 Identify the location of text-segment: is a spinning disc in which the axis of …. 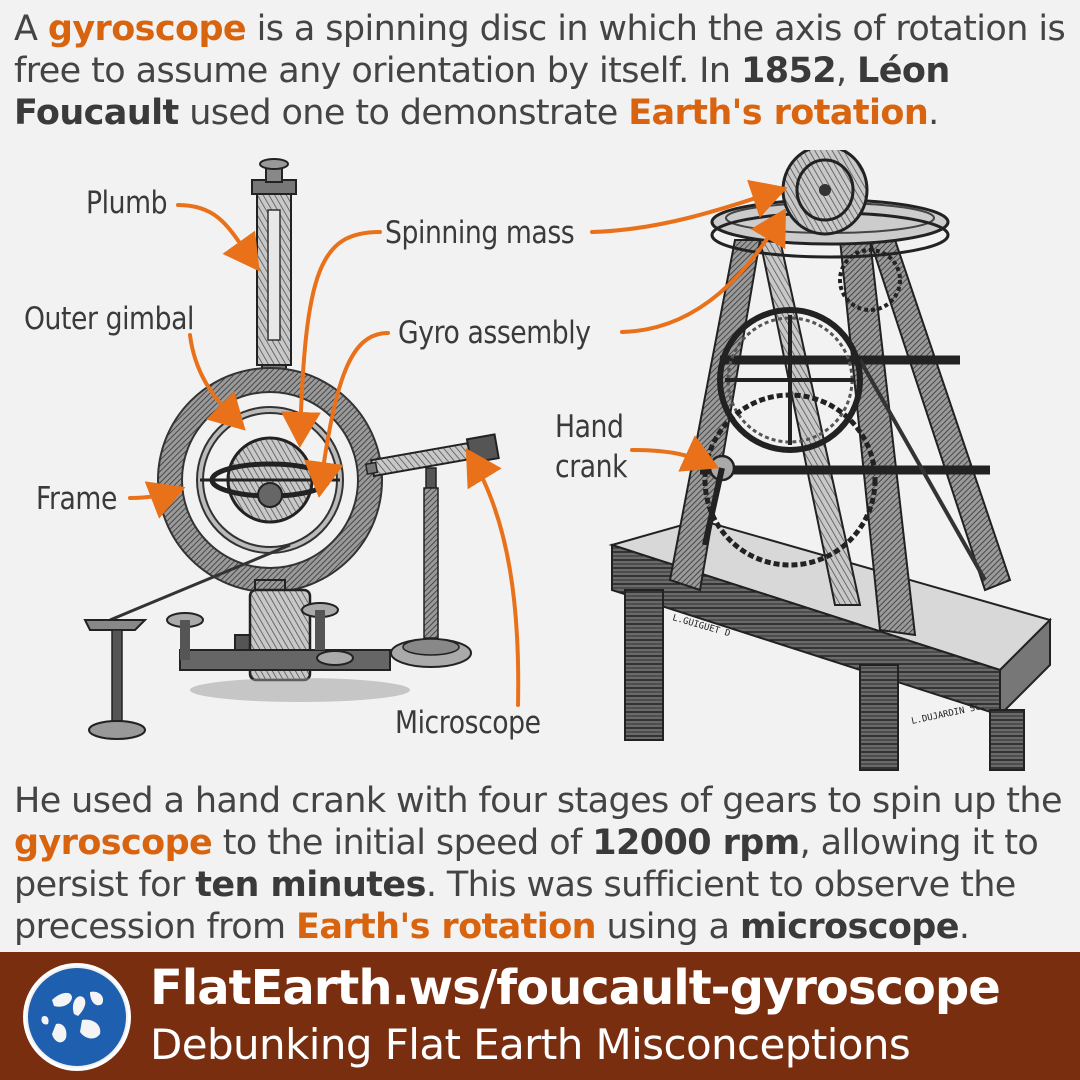
(540, 50).